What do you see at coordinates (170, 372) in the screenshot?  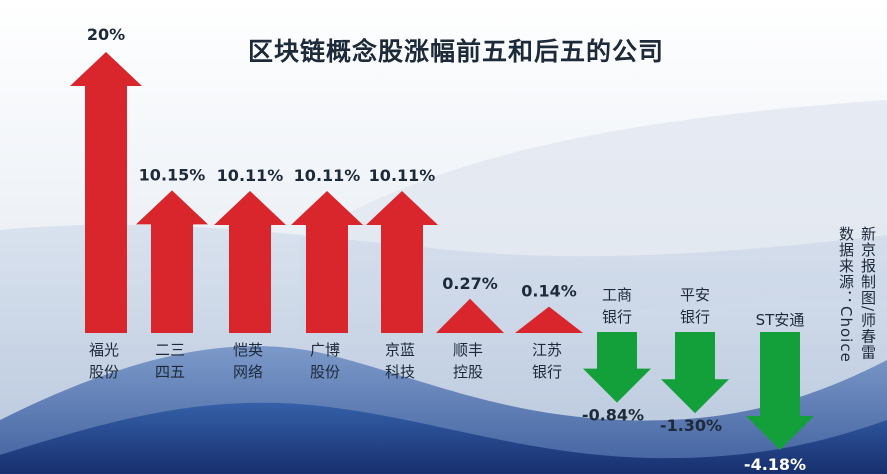 I see `category-label-2-2: 四五` at bounding box center [170, 372].